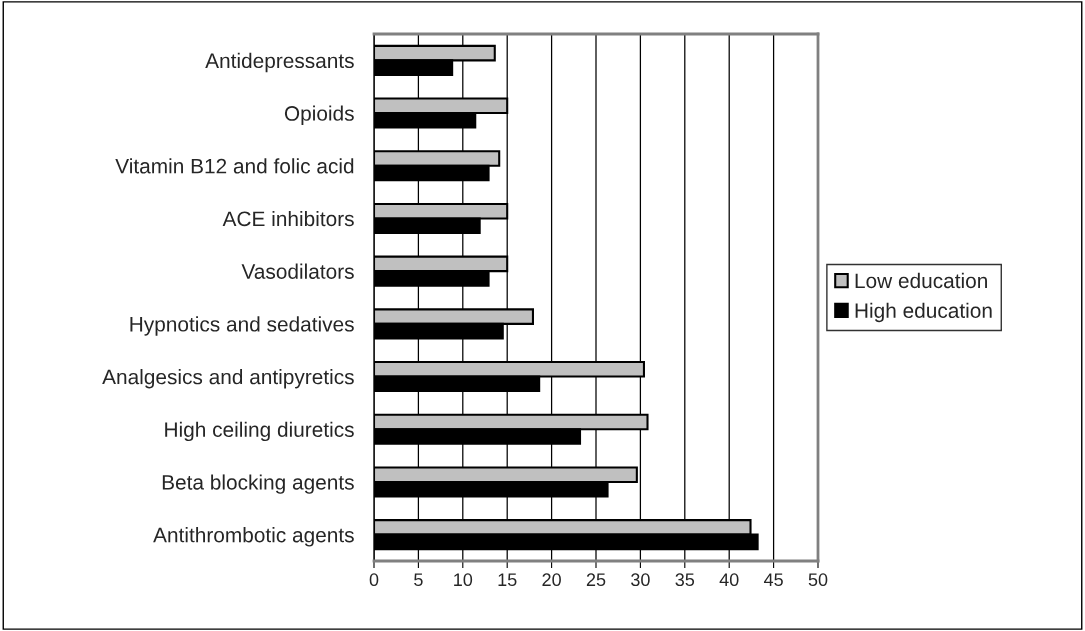 The width and height of the screenshot is (1085, 631). Describe the element at coordinates (228, 379) in the screenshot. I see `y-tick-label: Analgesics and antipyretics` at that location.